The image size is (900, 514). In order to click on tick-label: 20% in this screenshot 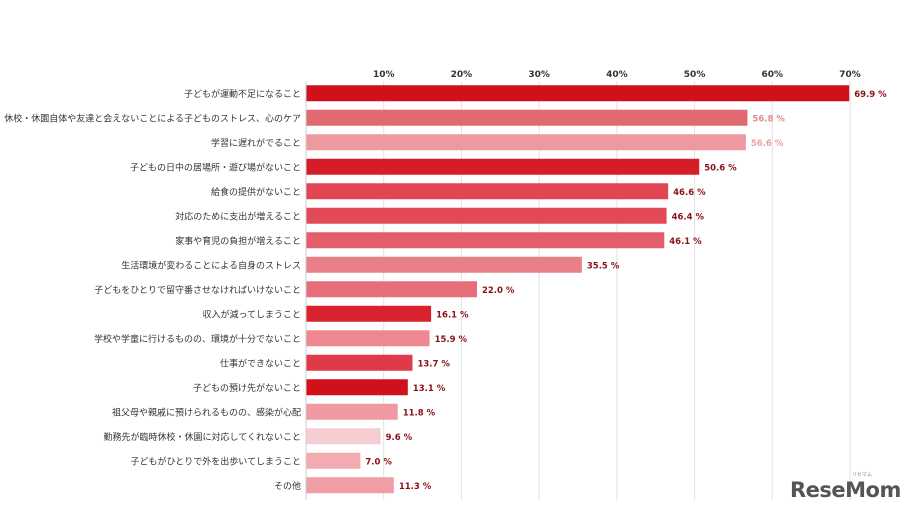, I will do `click(462, 75)`.